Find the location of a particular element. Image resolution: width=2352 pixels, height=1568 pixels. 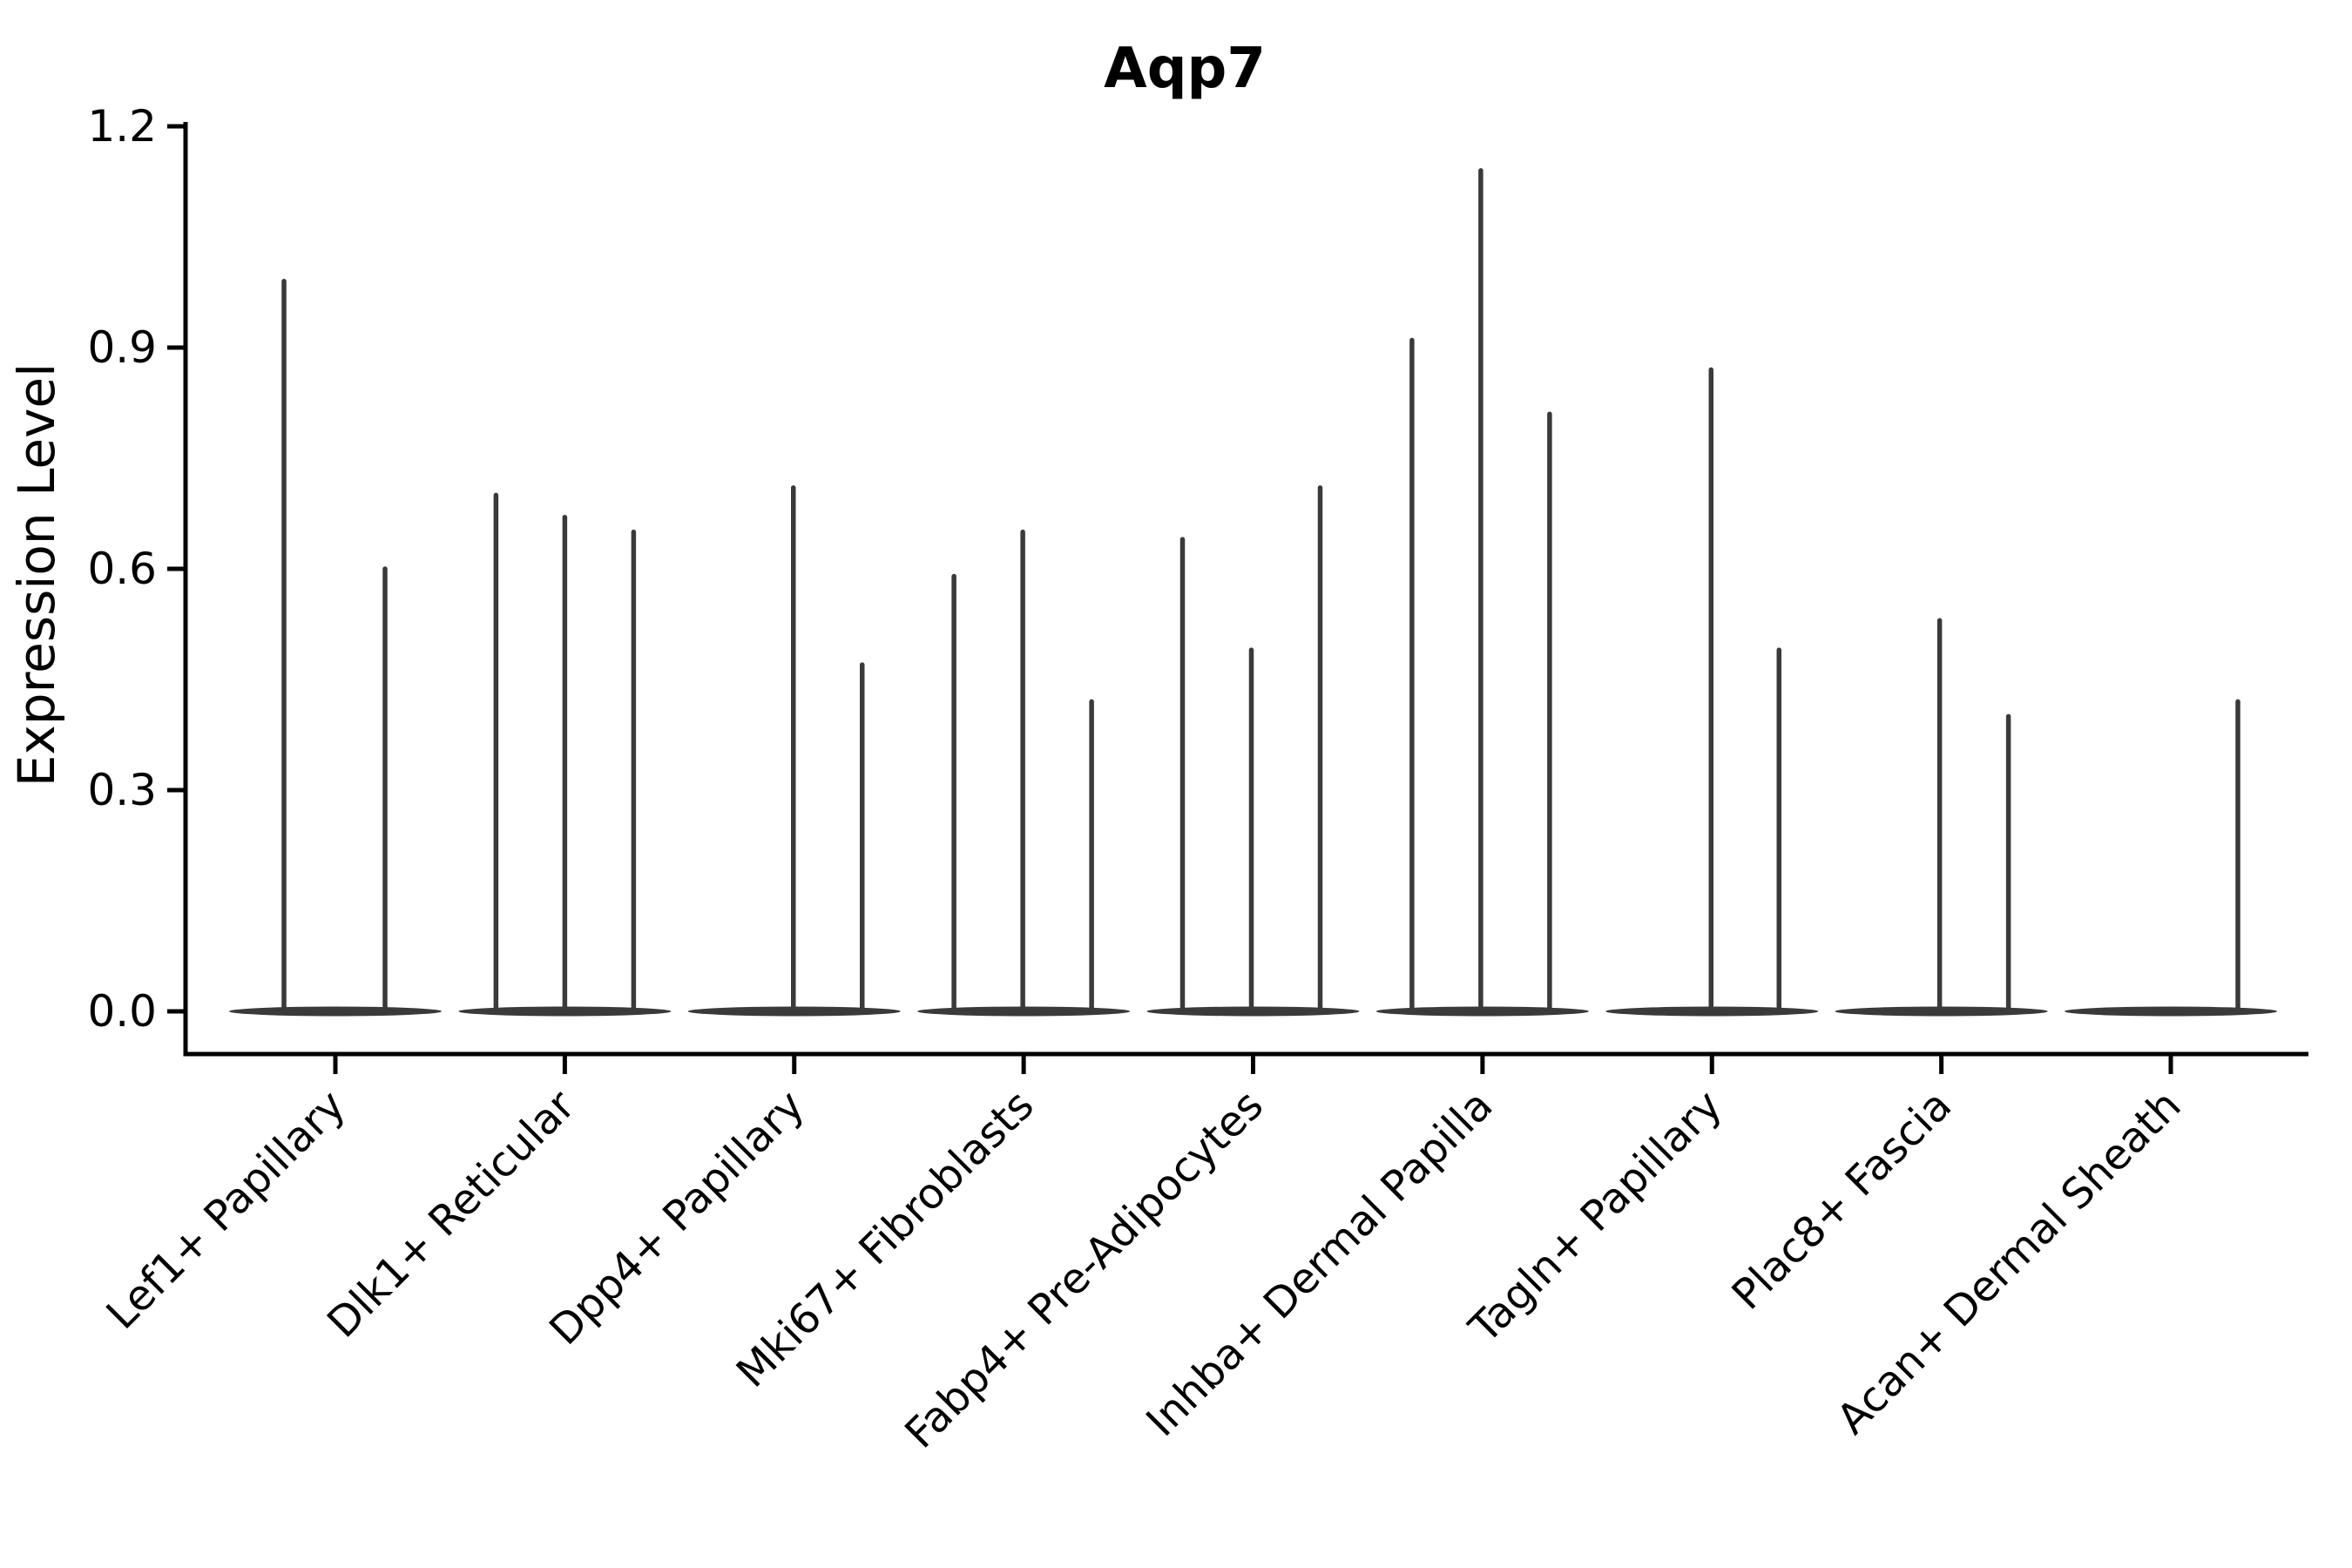

y-tick-label: 1.2 is located at coordinates (122, 126).